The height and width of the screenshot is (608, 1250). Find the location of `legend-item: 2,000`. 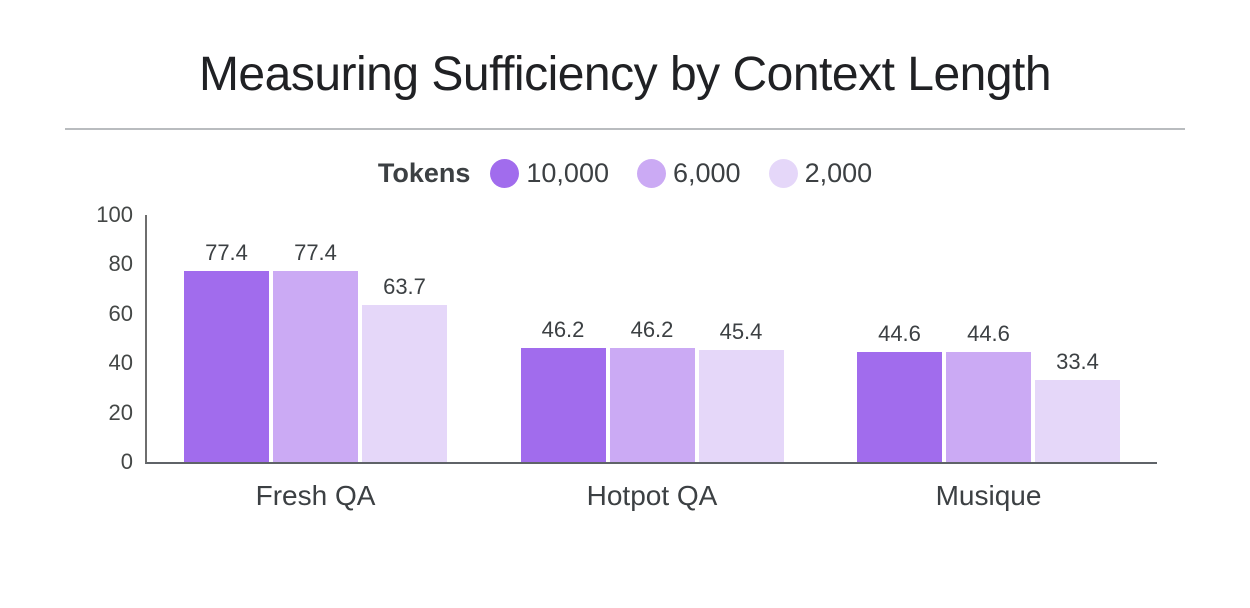

legend-item: 2,000 is located at coordinates (820, 173).